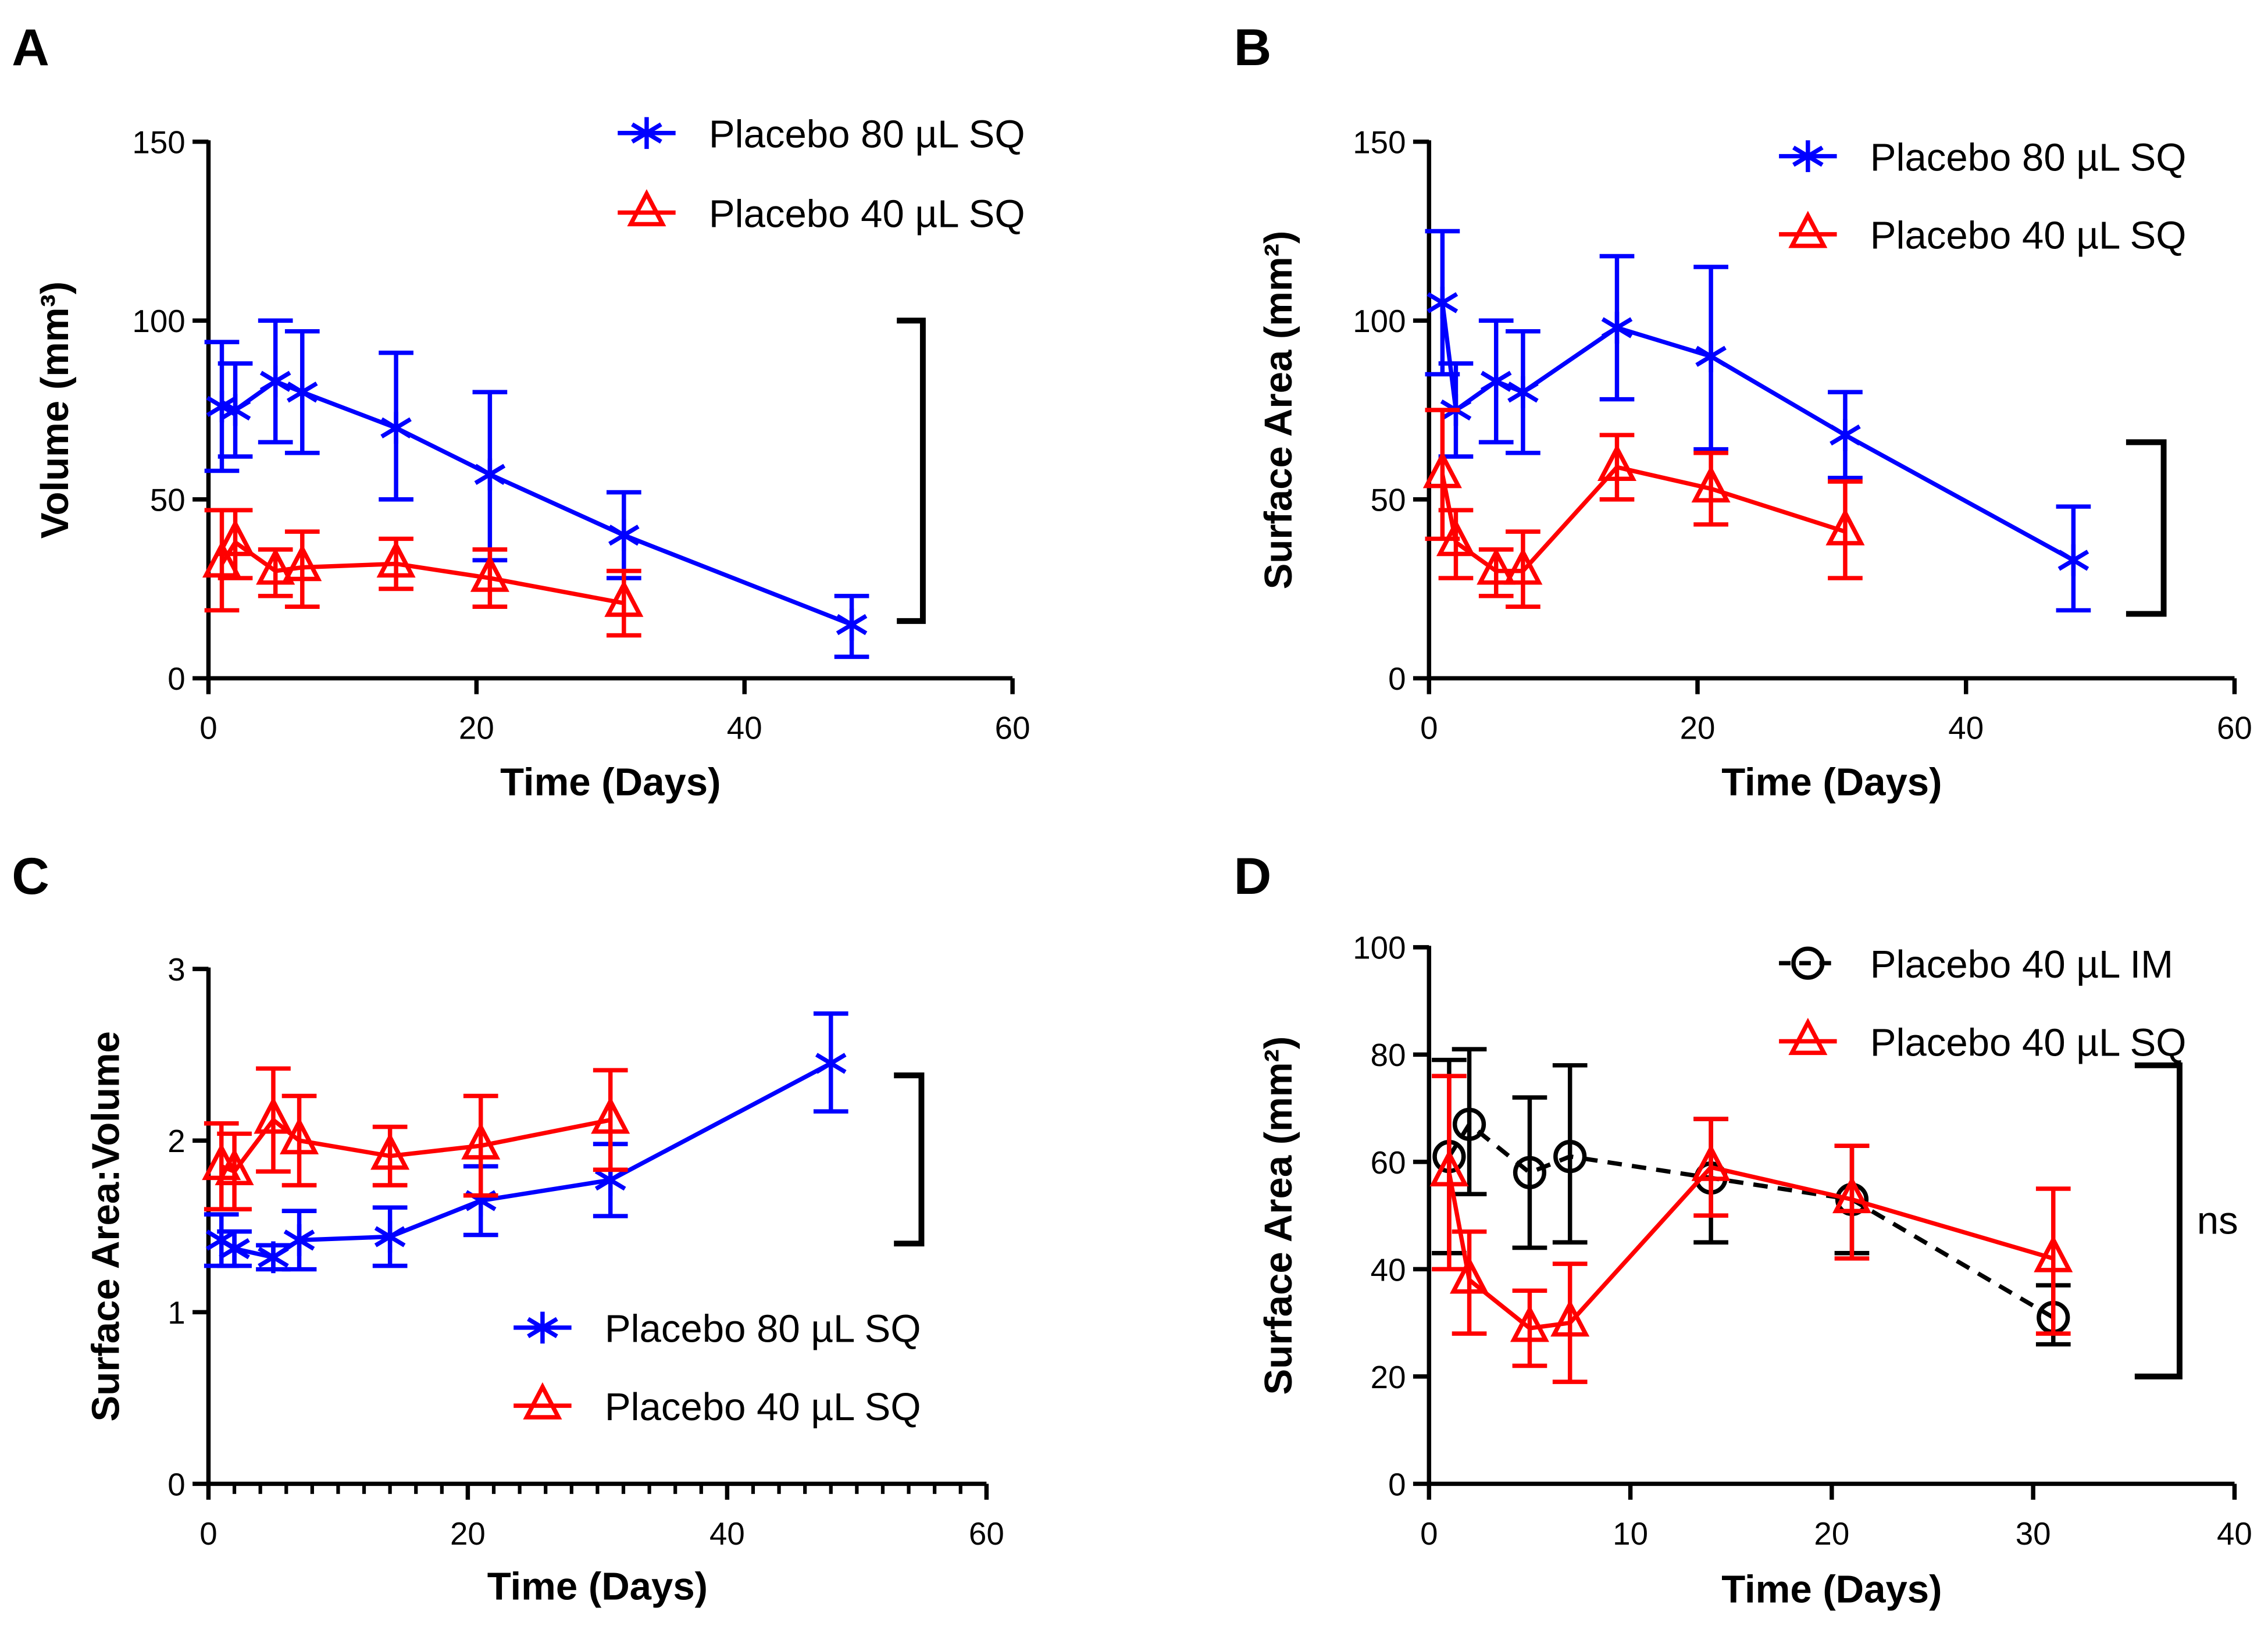 Image resolution: width=2268 pixels, height=1640 pixels. I want to click on y-tick-label: 20, so click(1388, 1377).